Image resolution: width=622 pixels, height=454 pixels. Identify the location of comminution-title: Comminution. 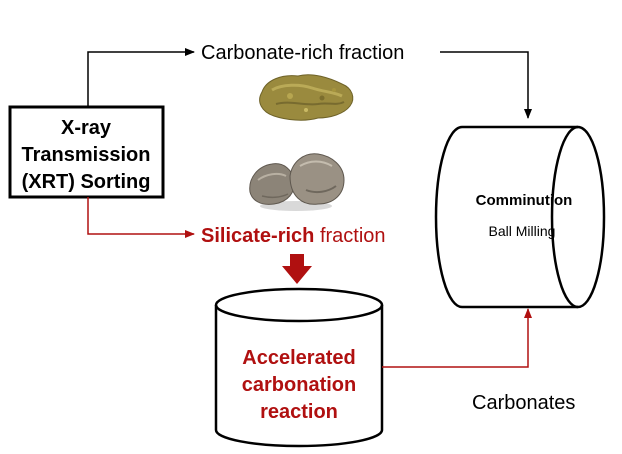
(524, 200).